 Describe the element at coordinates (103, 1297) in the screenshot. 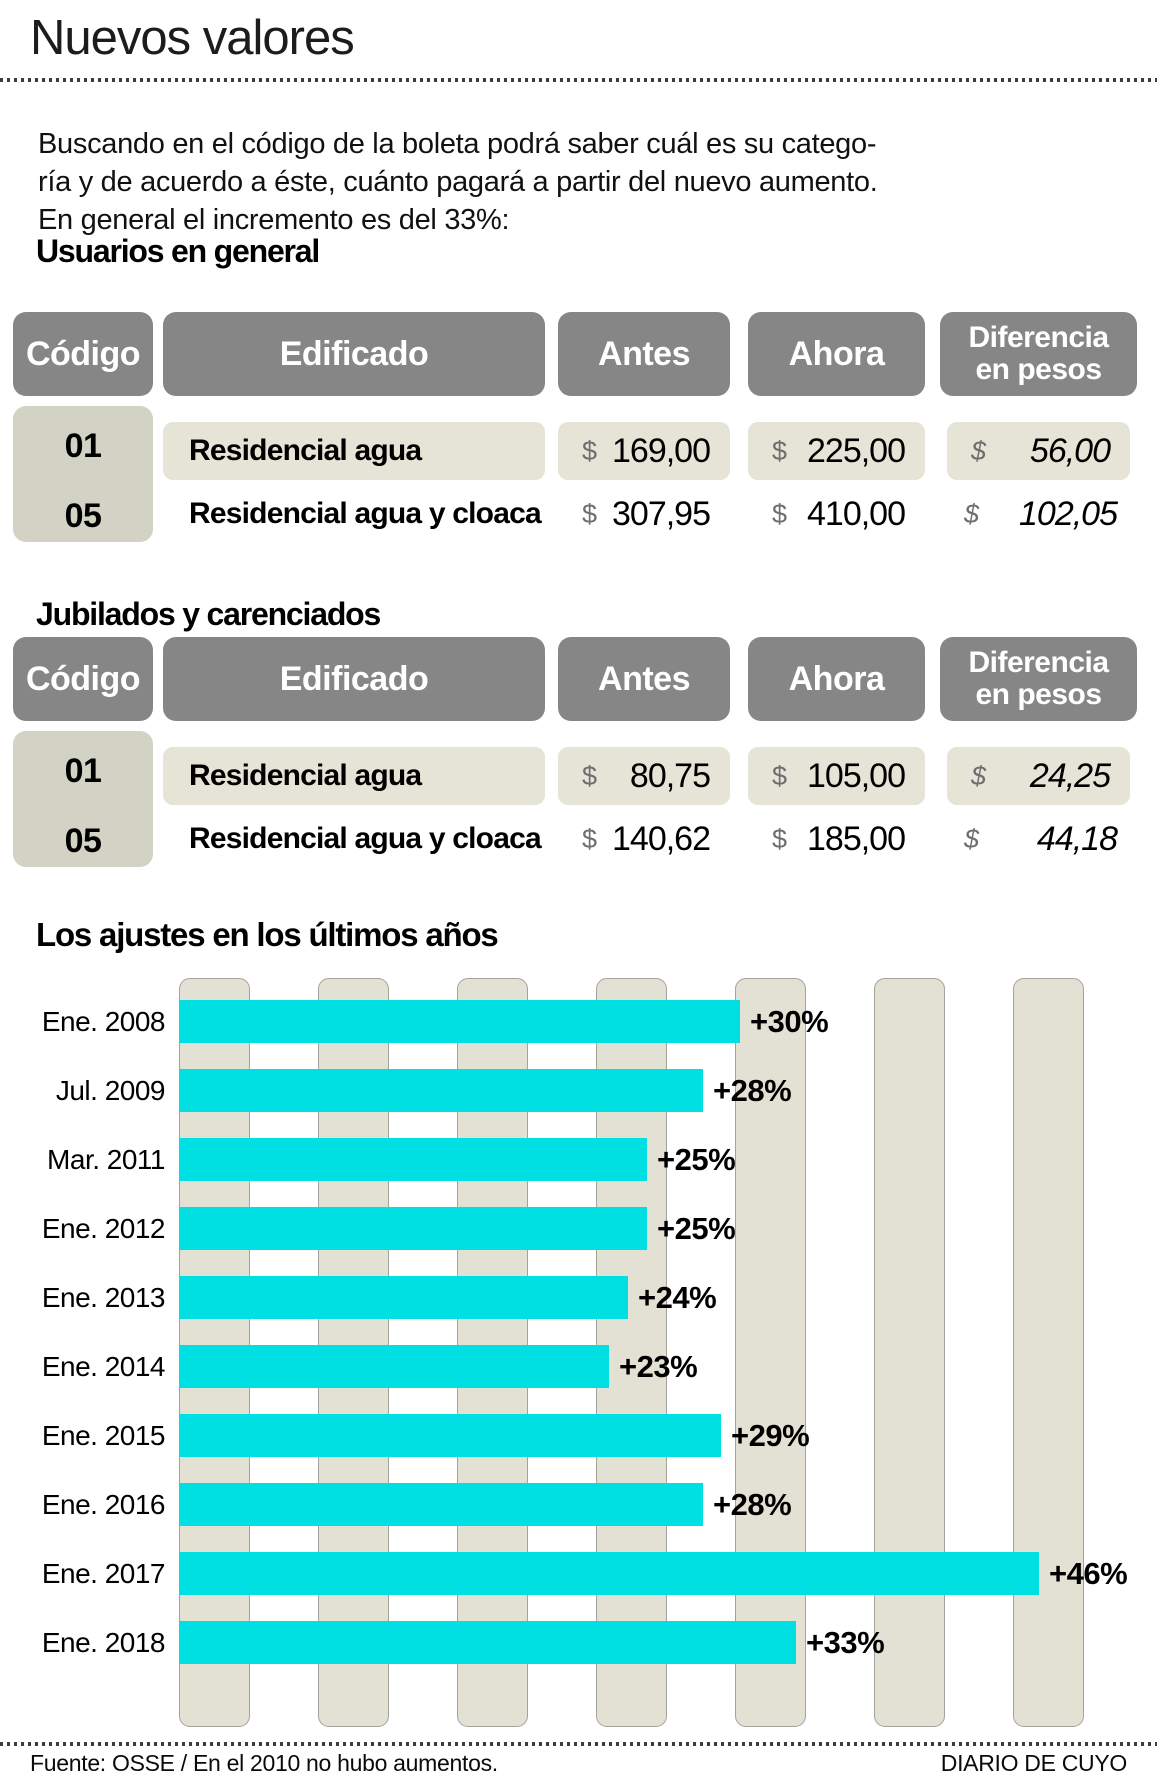

I see `category-label: Ene. 2013` at that location.